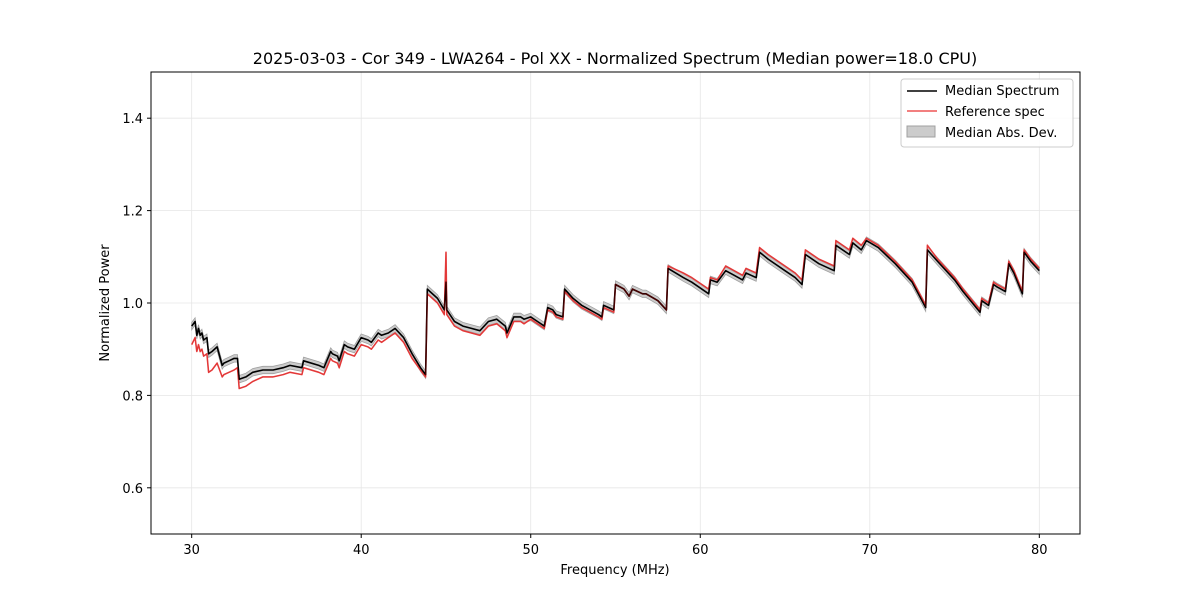 The height and width of the screenshot is (600, 1200). Describe the element at coordinates (995, 112) in the screenshot. I see `legend-reference-label: Reference spec` at that location.